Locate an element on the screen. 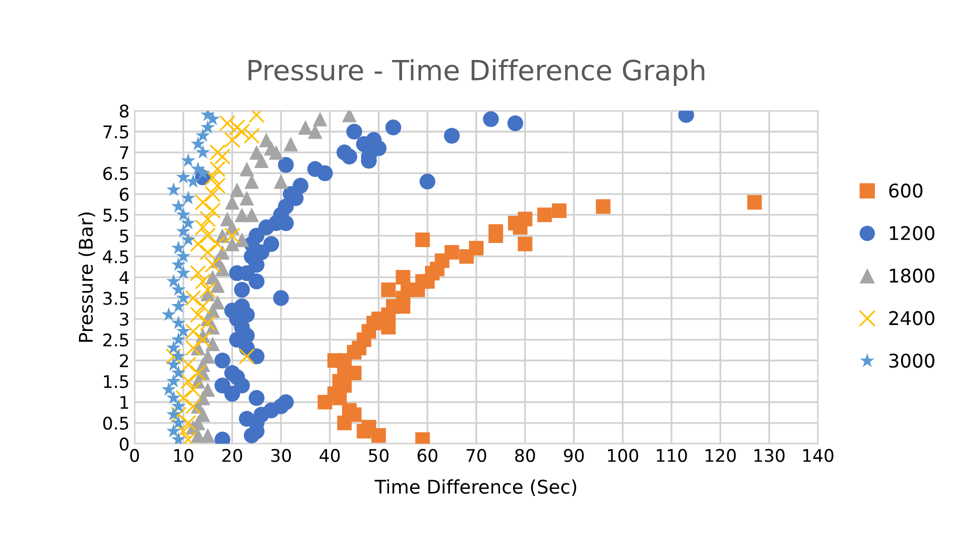 Image resolution: width=968 pixels, height=554 pixels. y-tick-label: 1.5 is located at coordinates (116, 381).